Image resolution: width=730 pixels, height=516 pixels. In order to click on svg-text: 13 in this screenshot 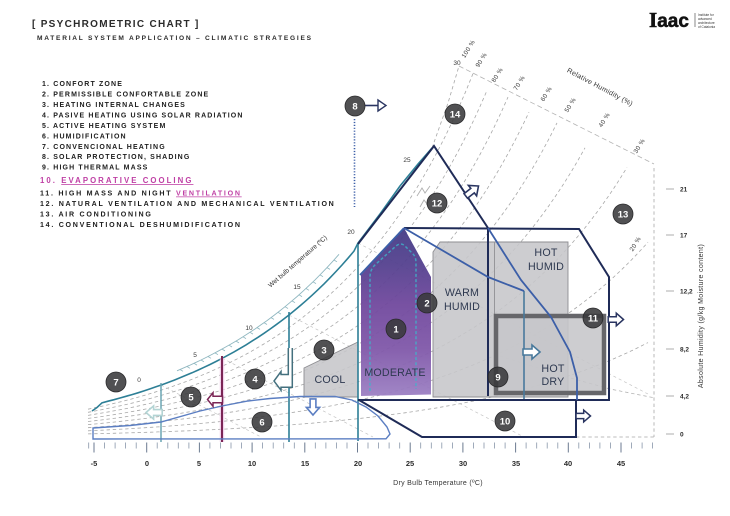, I will do `click(623, 214)`.